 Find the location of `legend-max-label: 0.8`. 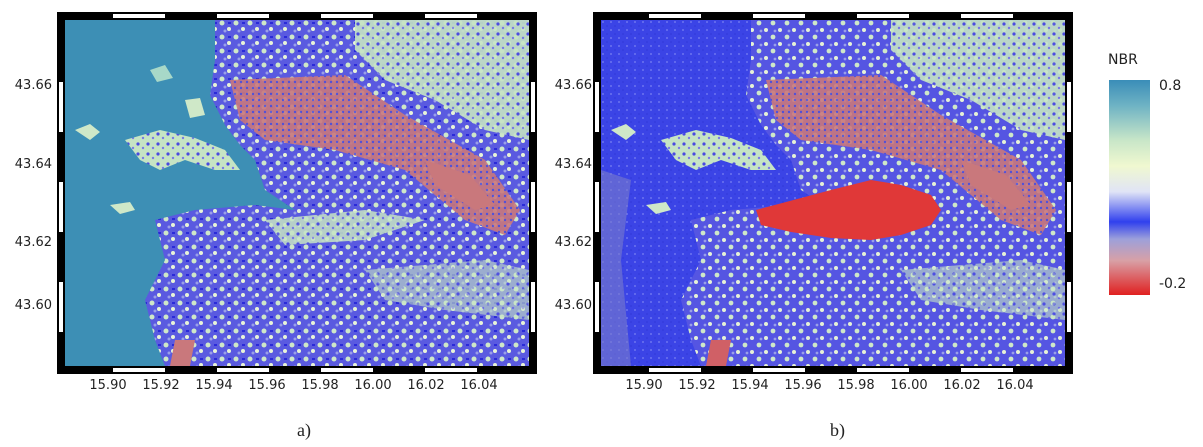

legend-max-label: 0.8 is located at coordinates (1170, 86).